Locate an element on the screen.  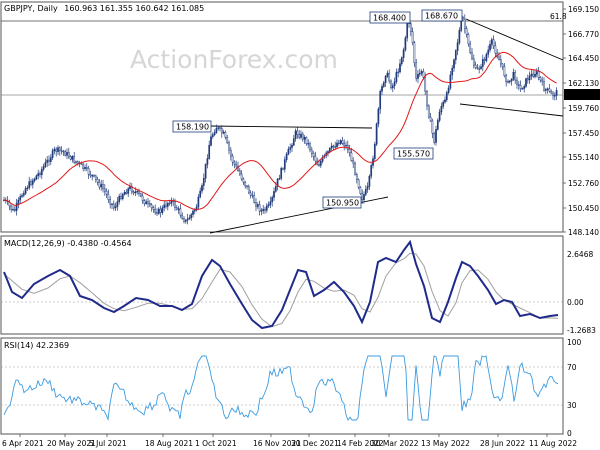
macd-title: MACD(12,26,9) -0.4380 -0.4564 is located at coordinates (68, 243).